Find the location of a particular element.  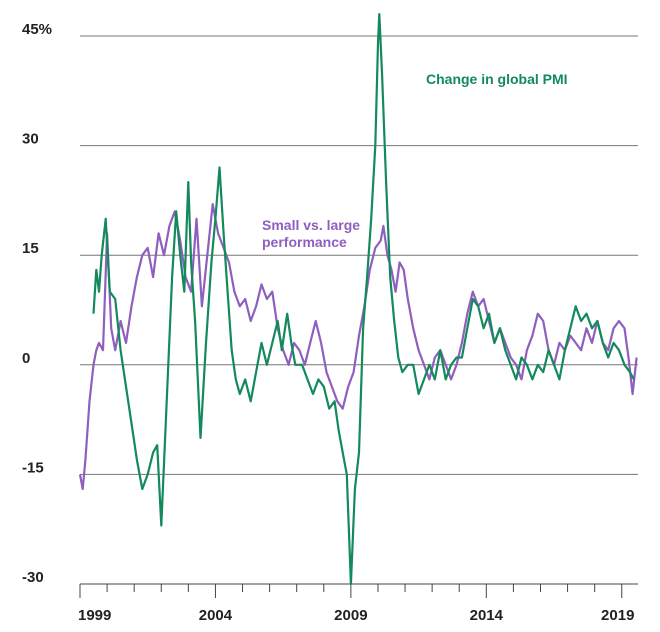

y-tick-label: 15 is located at coordinates (30, 248).